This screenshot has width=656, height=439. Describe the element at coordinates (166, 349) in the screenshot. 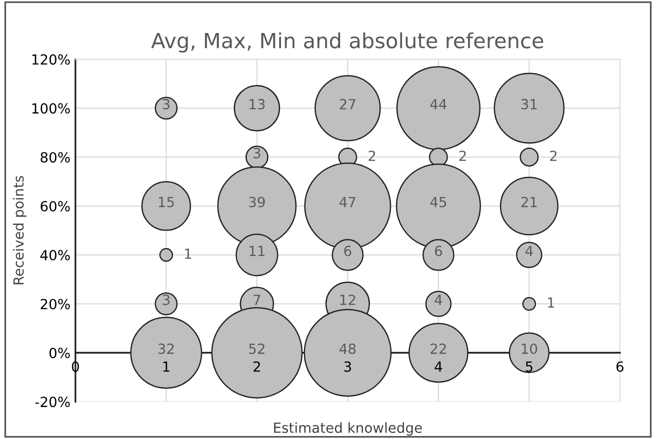

I see `data-label: 32` at that location.